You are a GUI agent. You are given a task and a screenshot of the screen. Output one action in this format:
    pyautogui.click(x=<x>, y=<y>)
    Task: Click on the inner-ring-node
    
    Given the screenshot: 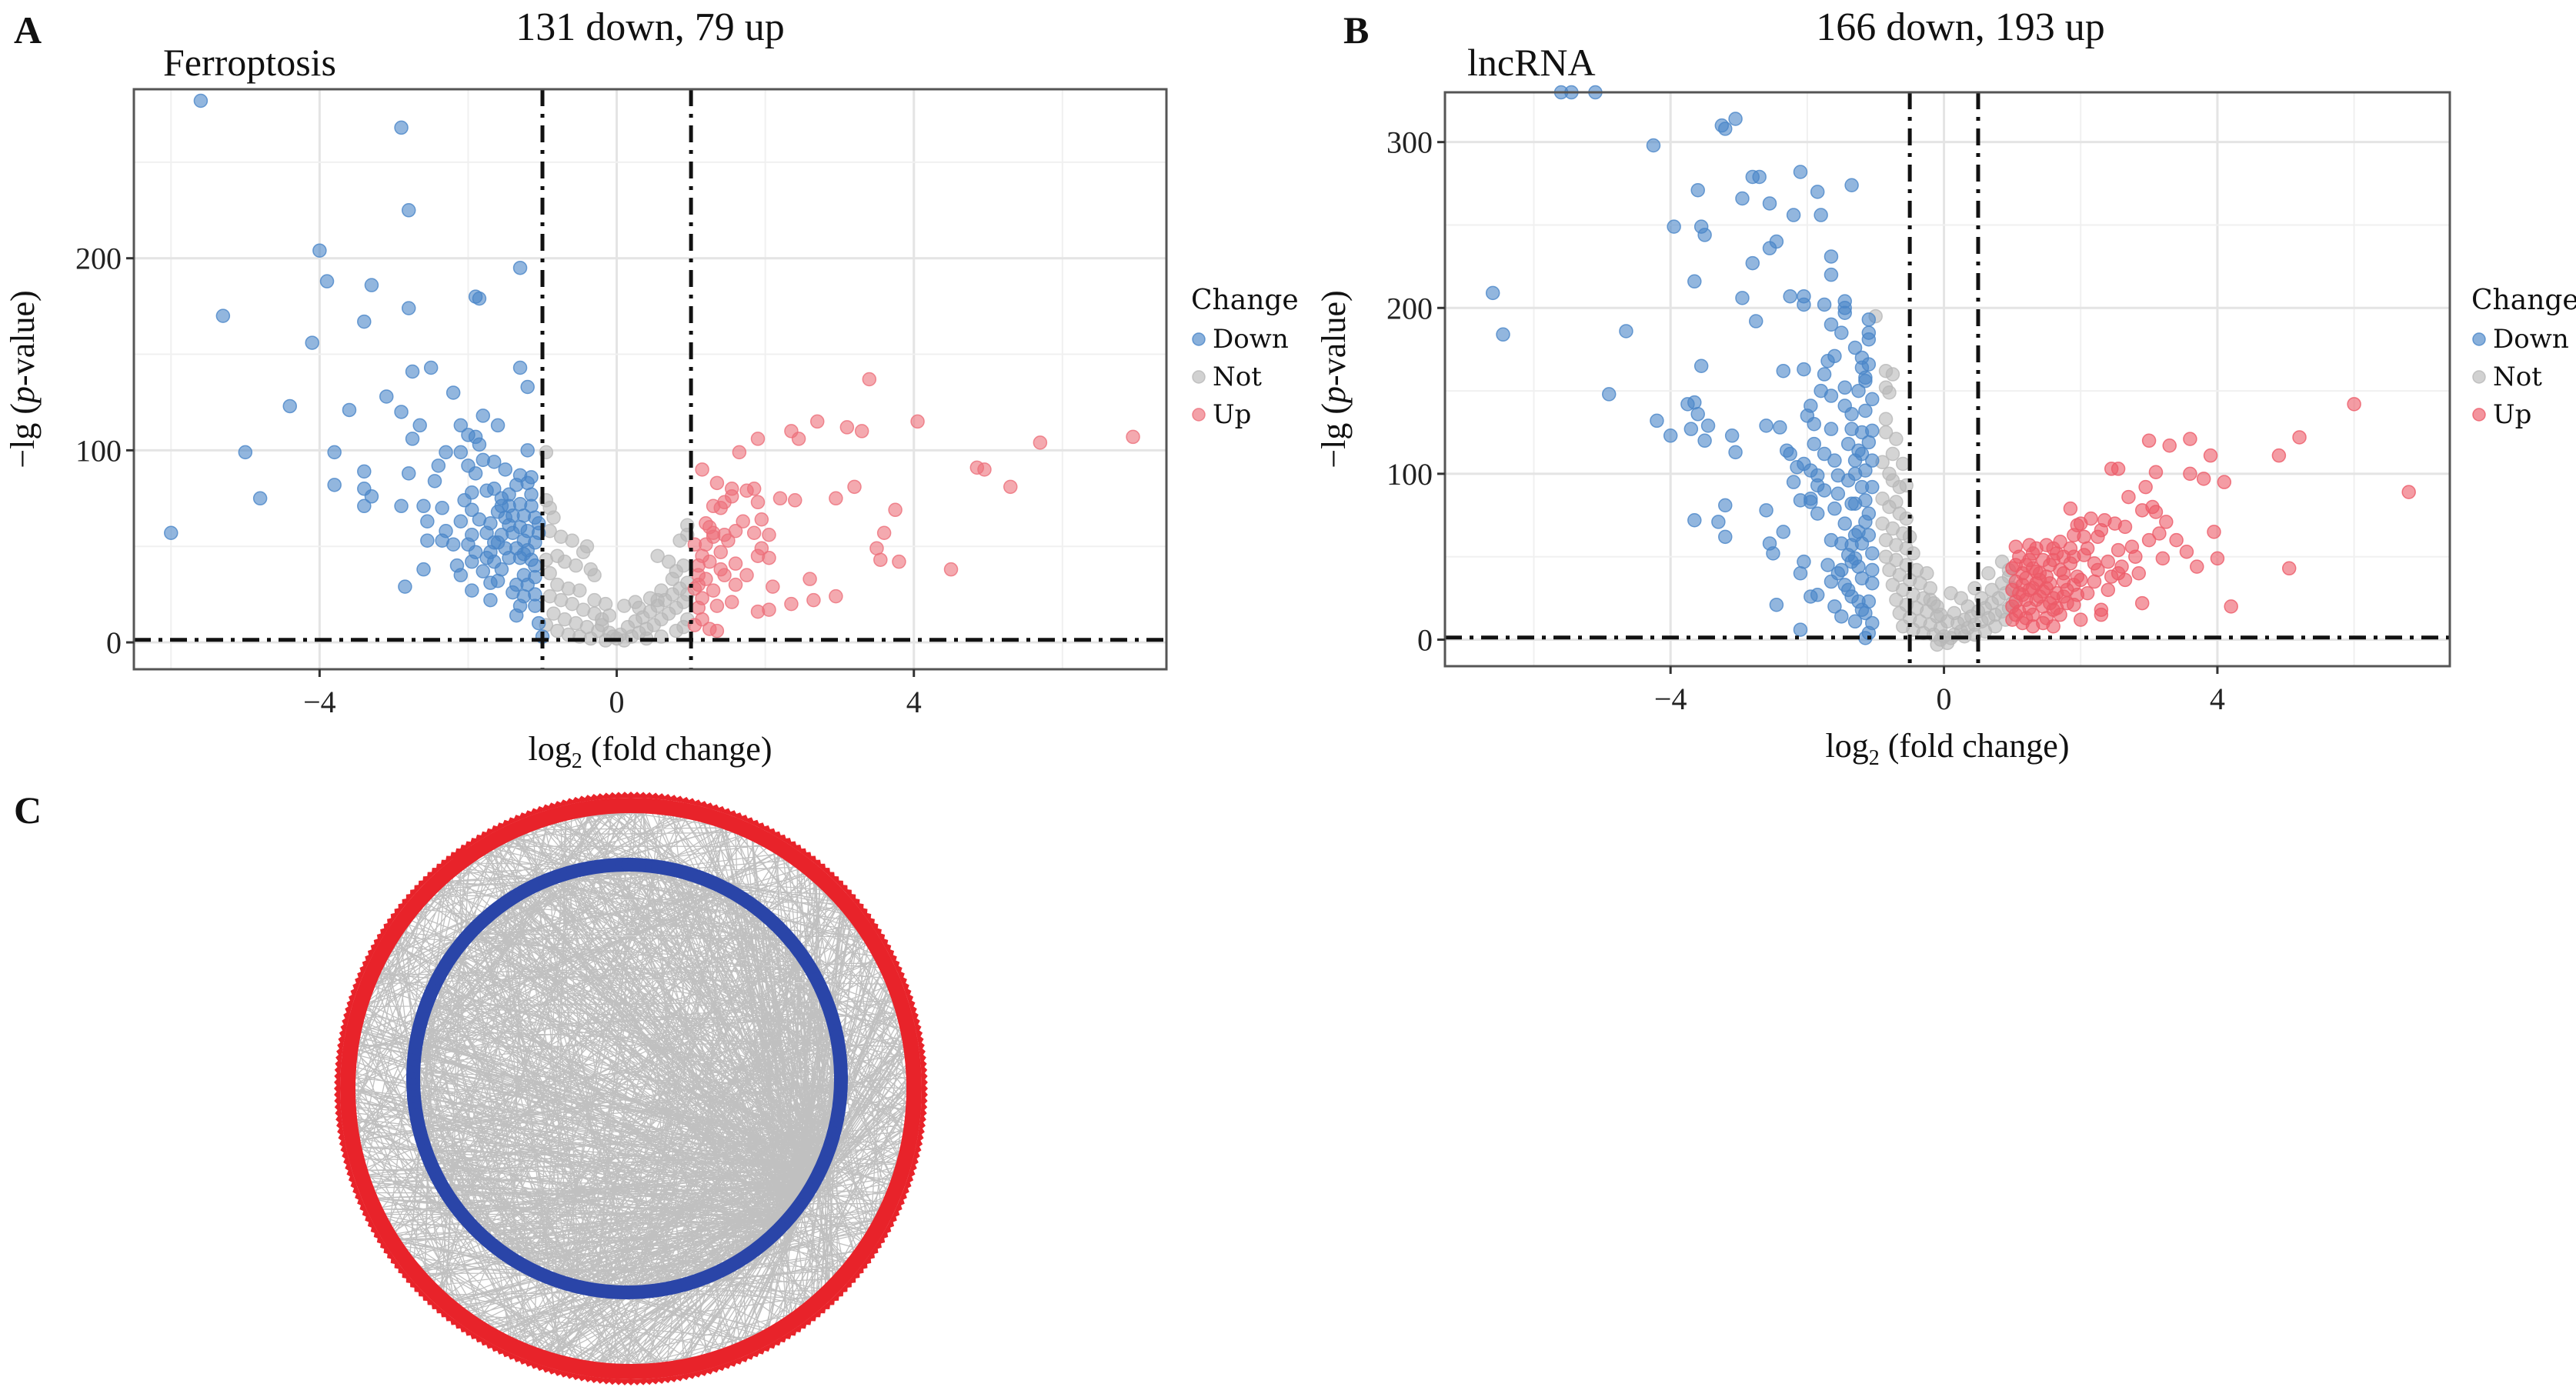 What is the action you would take?
    pyautogui.click(x=841, y=1072)
    